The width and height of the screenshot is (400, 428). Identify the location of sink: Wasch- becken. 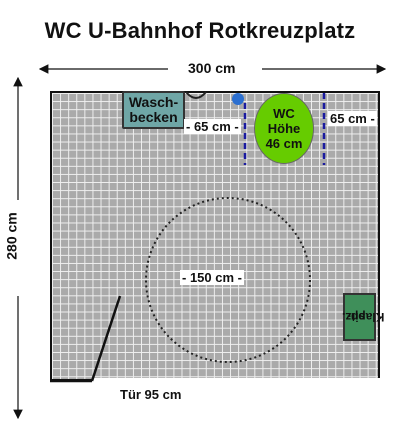
(153, 110).